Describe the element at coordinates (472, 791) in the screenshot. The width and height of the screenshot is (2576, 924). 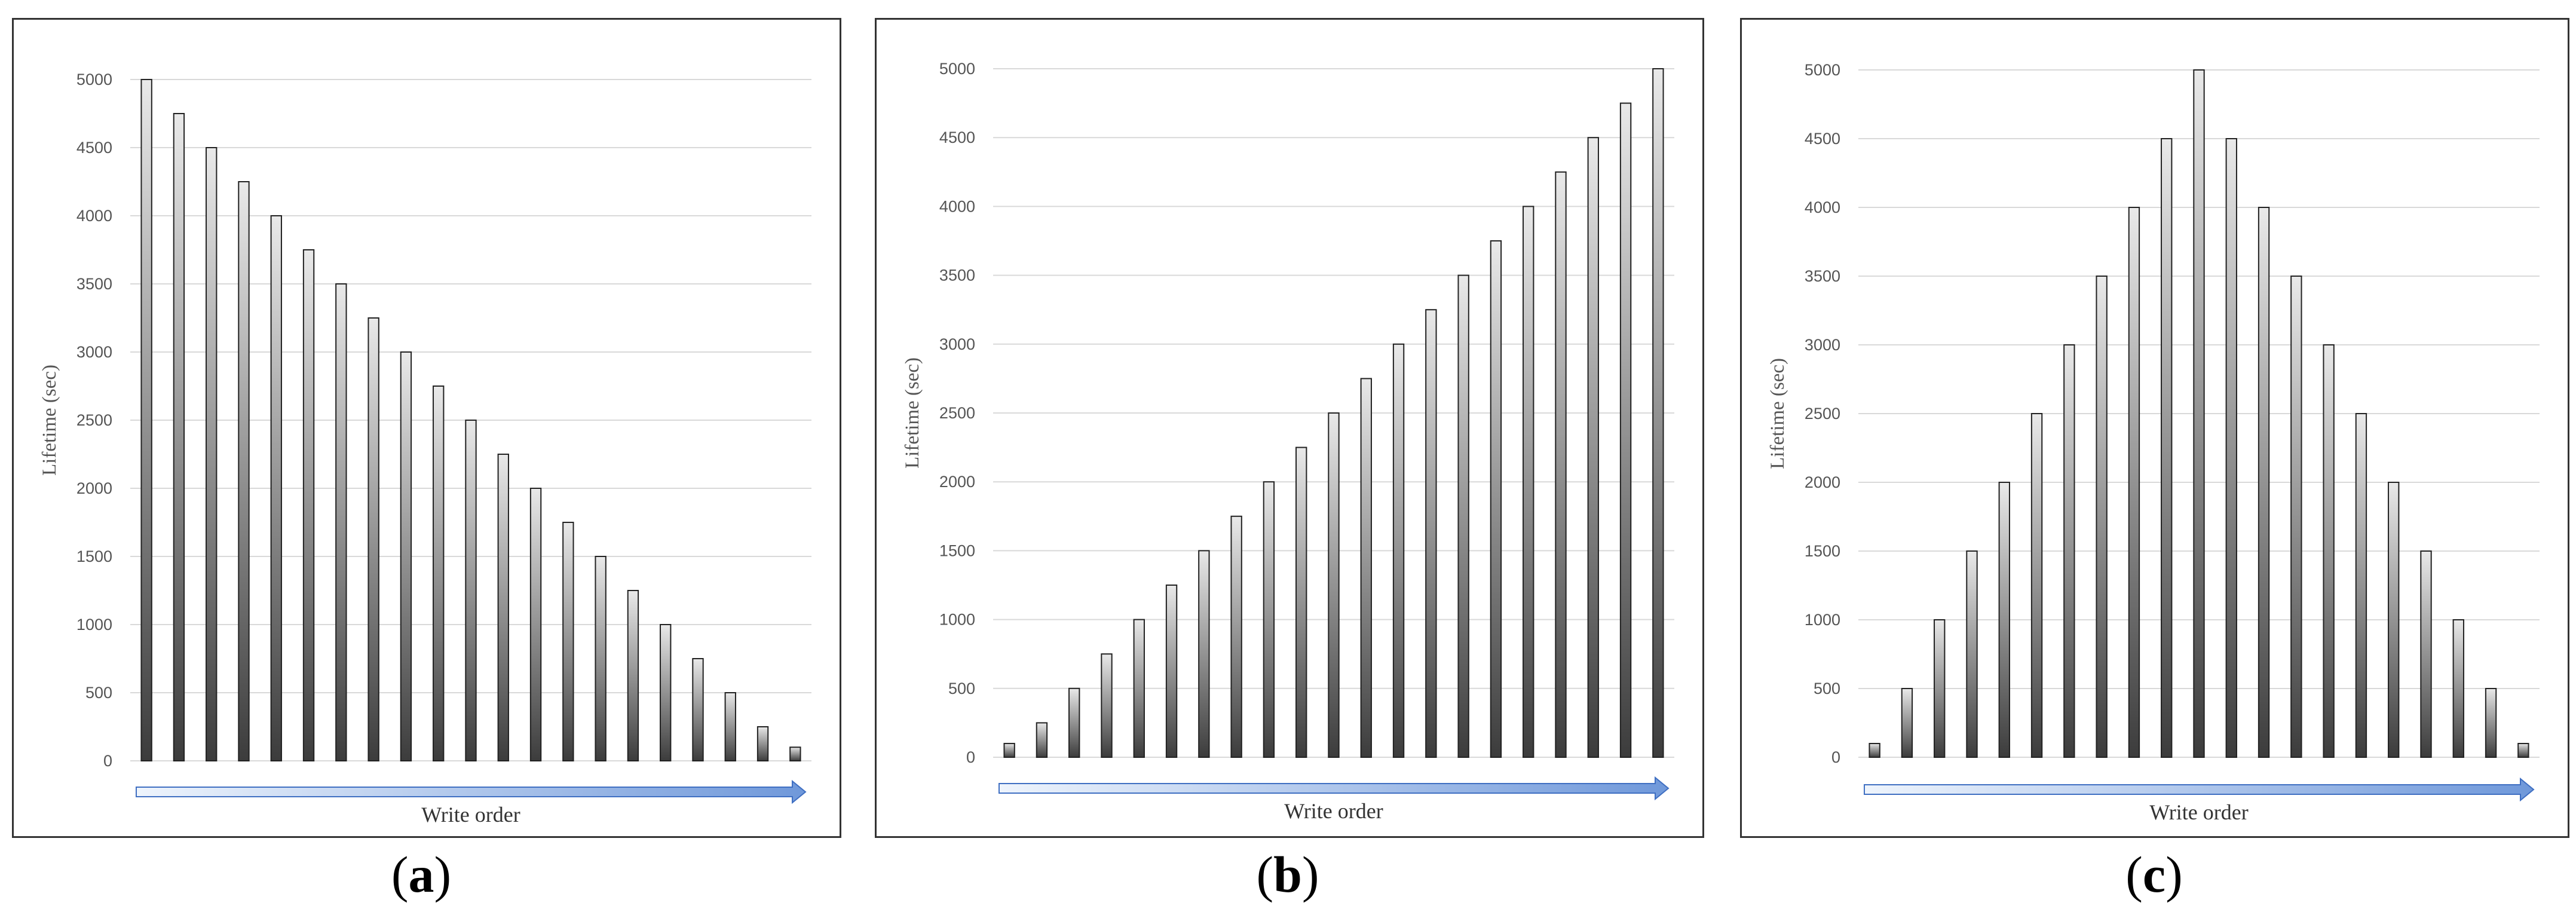
I see `chart-a-write-order-arrow` at that location.